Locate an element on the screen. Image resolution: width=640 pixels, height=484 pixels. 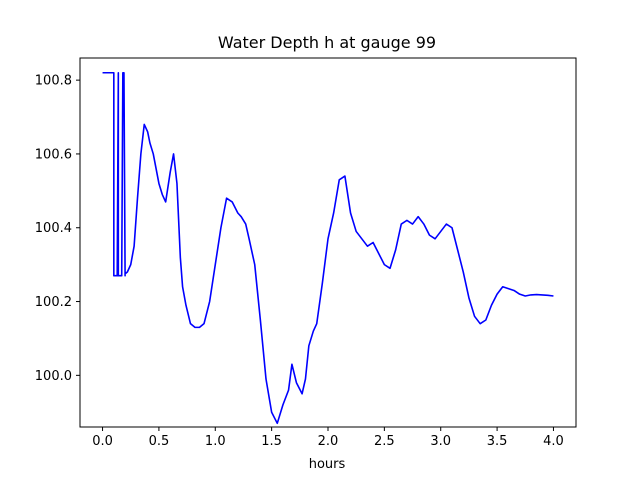
x-tick-label: 3.0 is located at coordinates (440, 441).